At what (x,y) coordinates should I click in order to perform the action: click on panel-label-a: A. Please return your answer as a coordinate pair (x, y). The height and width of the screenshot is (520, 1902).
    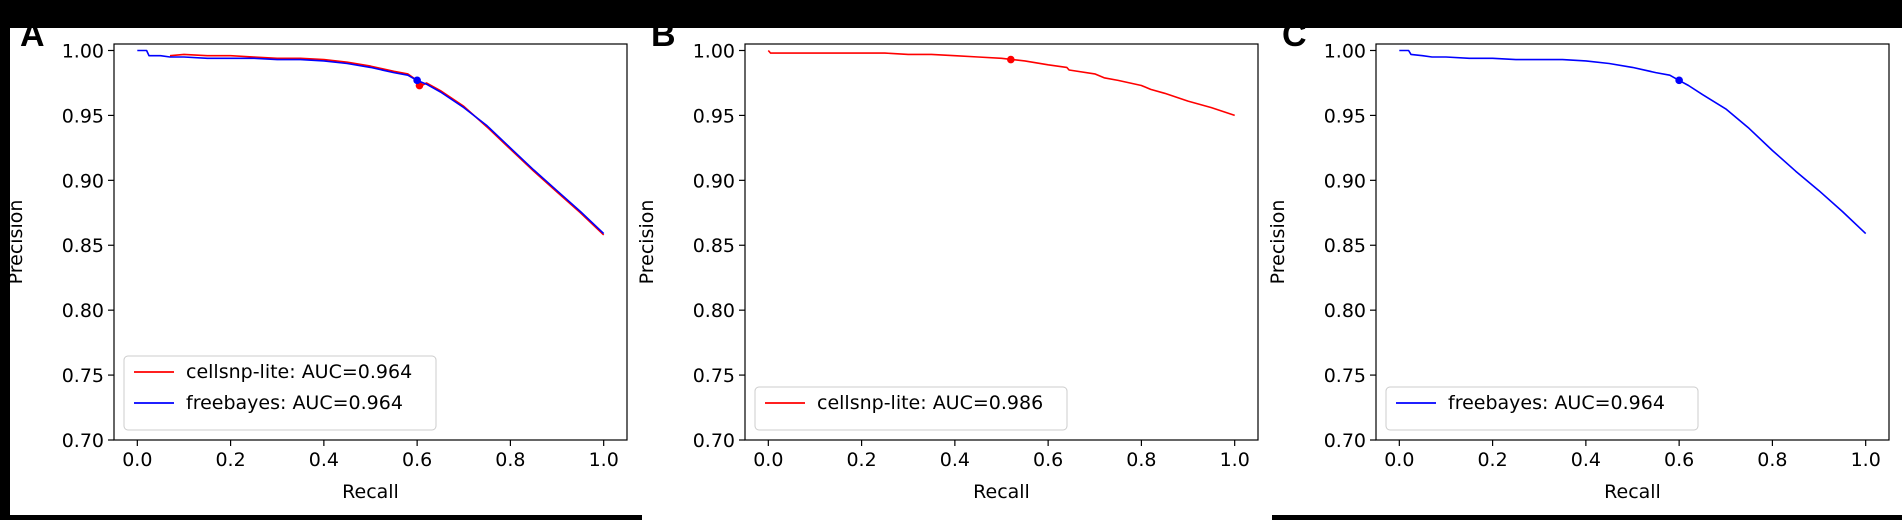
    Looking at the image, I should click on (32, 35).